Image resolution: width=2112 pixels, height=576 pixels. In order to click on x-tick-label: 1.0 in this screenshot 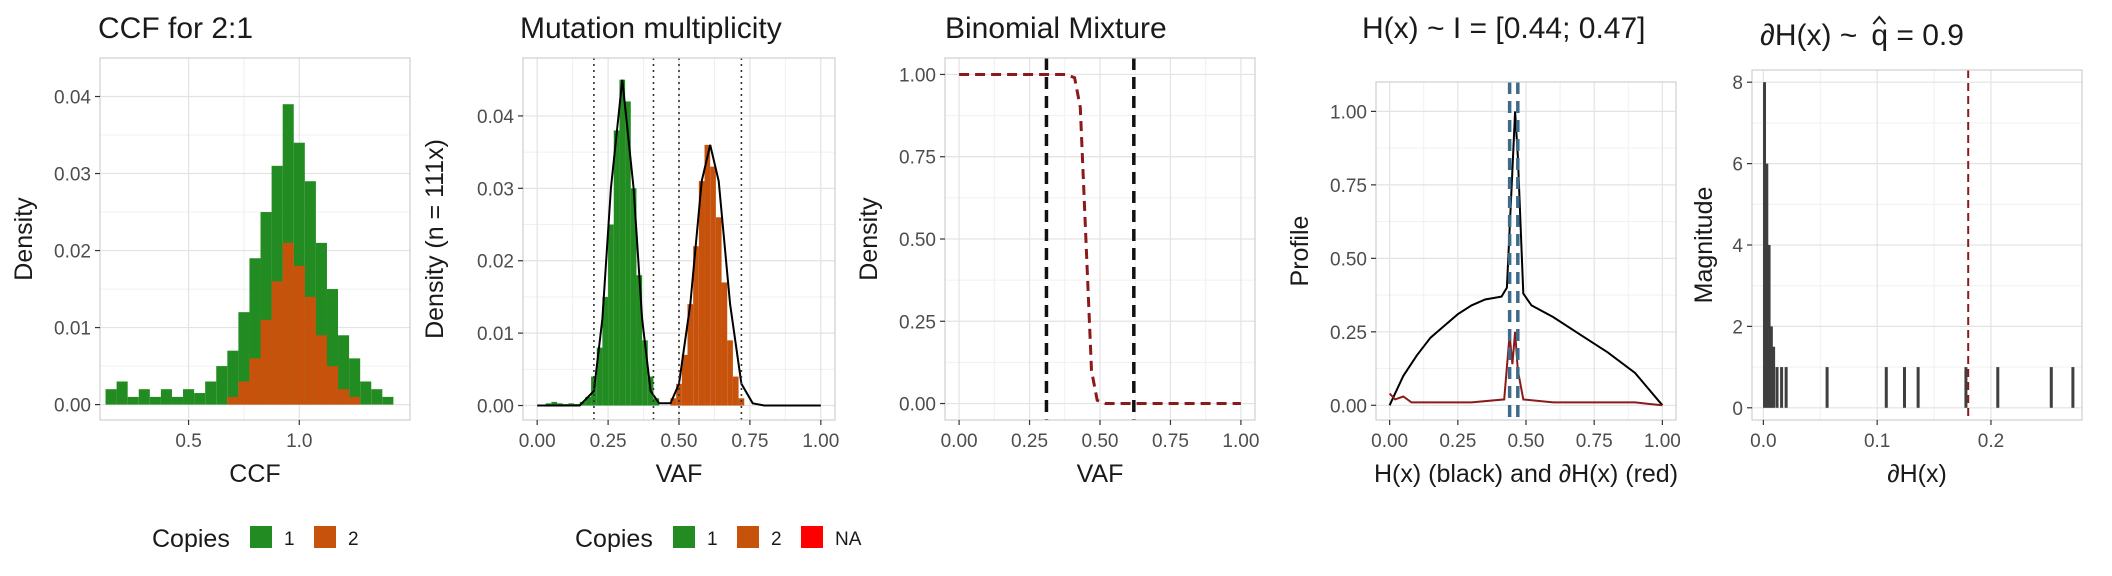, I will do `click(299, 441)`.